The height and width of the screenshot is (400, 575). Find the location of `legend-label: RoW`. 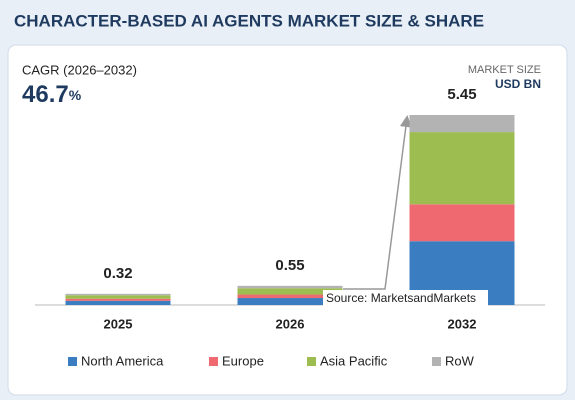

legend-label: RoW is located at coordinates (460, 360).